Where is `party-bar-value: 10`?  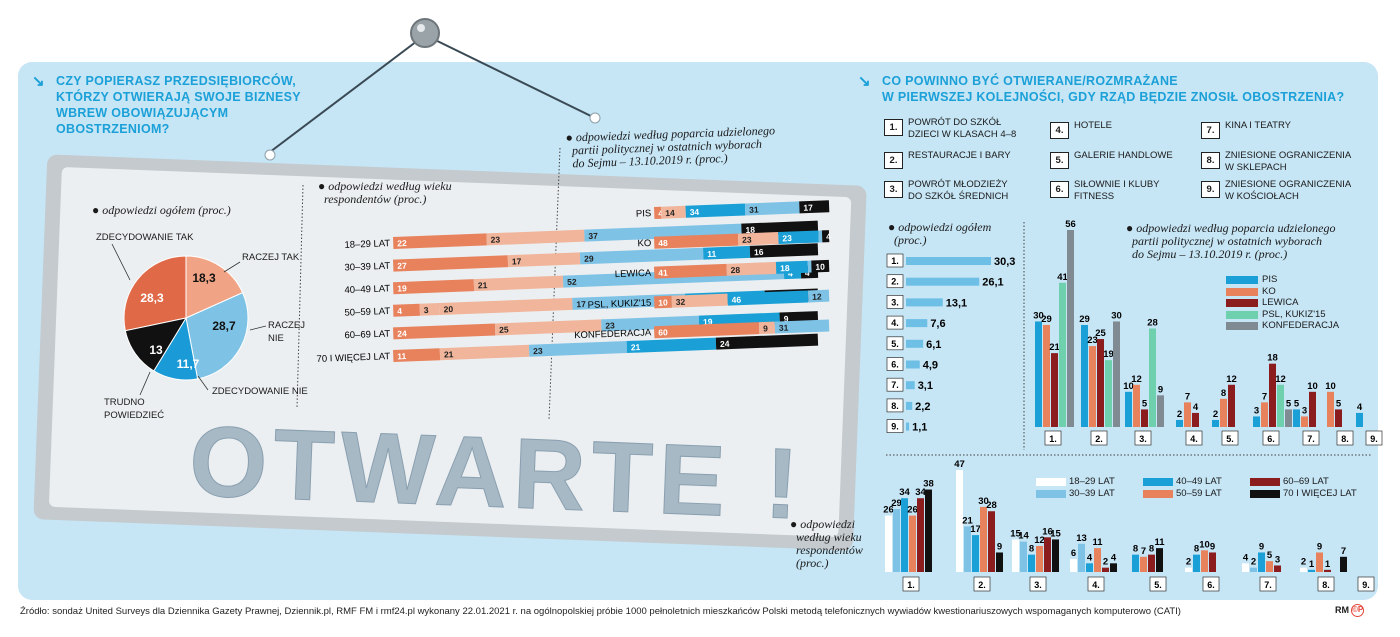 party-bar-value: 10 is located at coordinates (820, 267).